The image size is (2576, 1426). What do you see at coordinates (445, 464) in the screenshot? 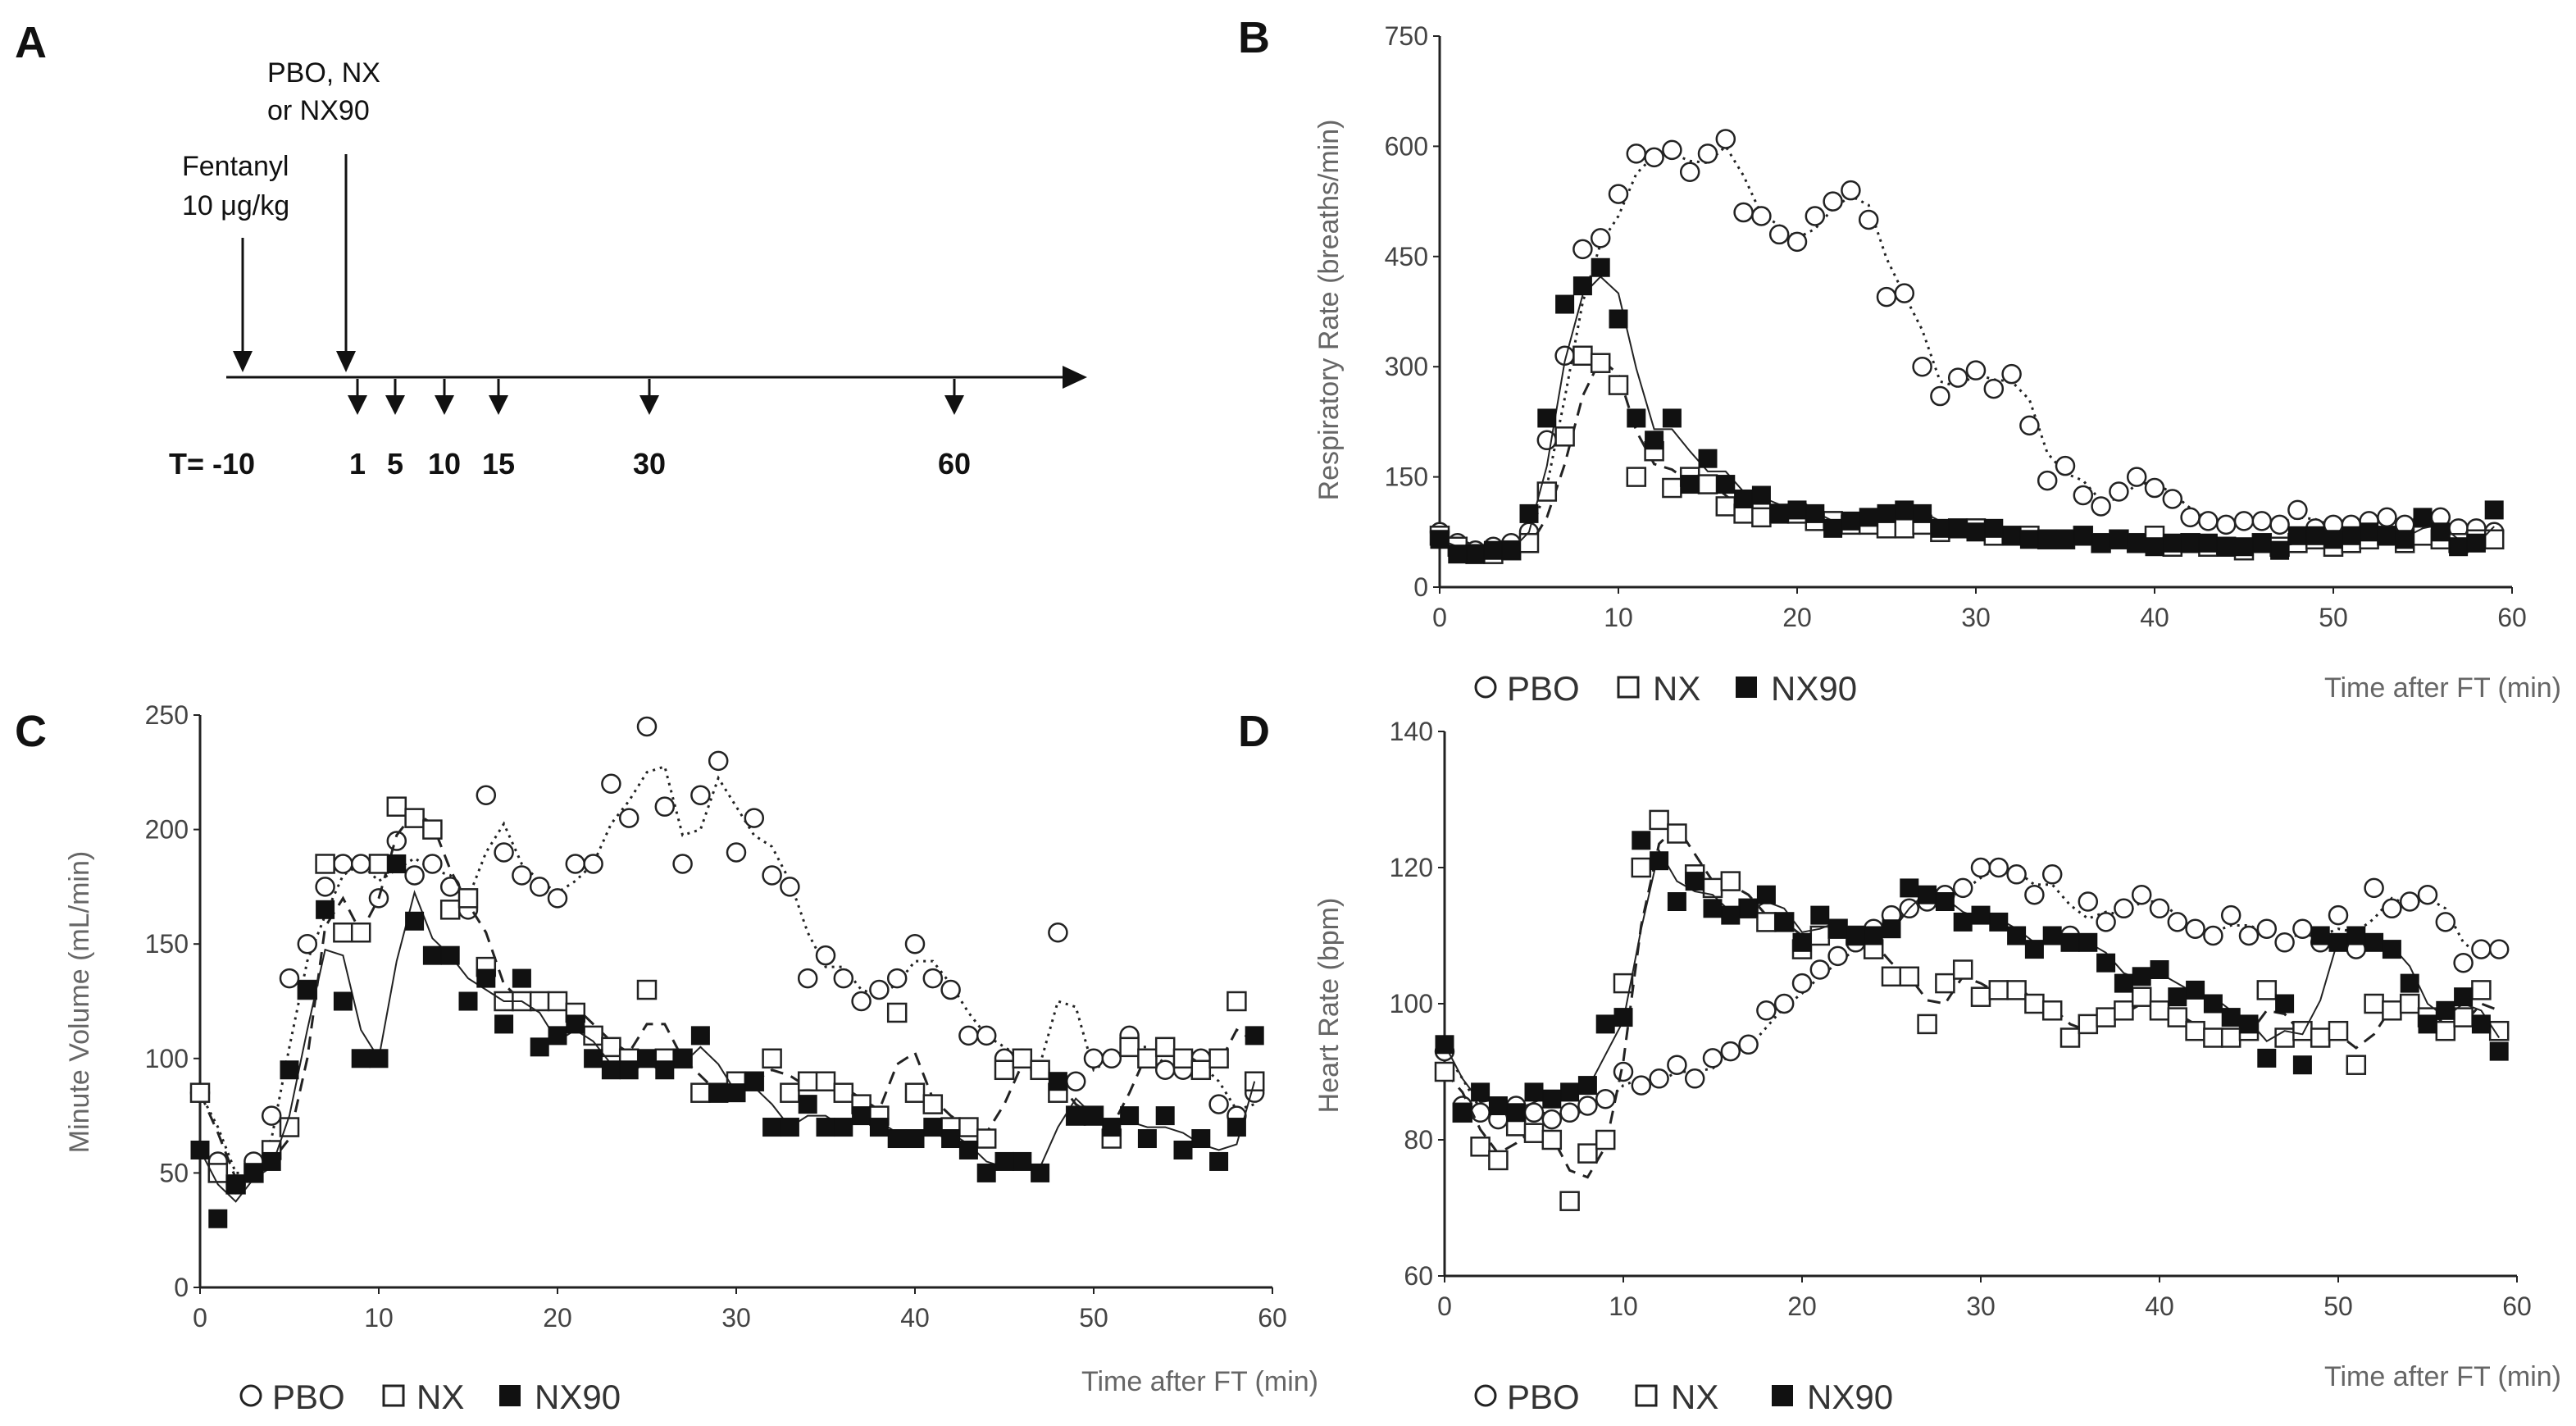
I see `timeline-tick-10: 10` at bounding box center [445, 464].